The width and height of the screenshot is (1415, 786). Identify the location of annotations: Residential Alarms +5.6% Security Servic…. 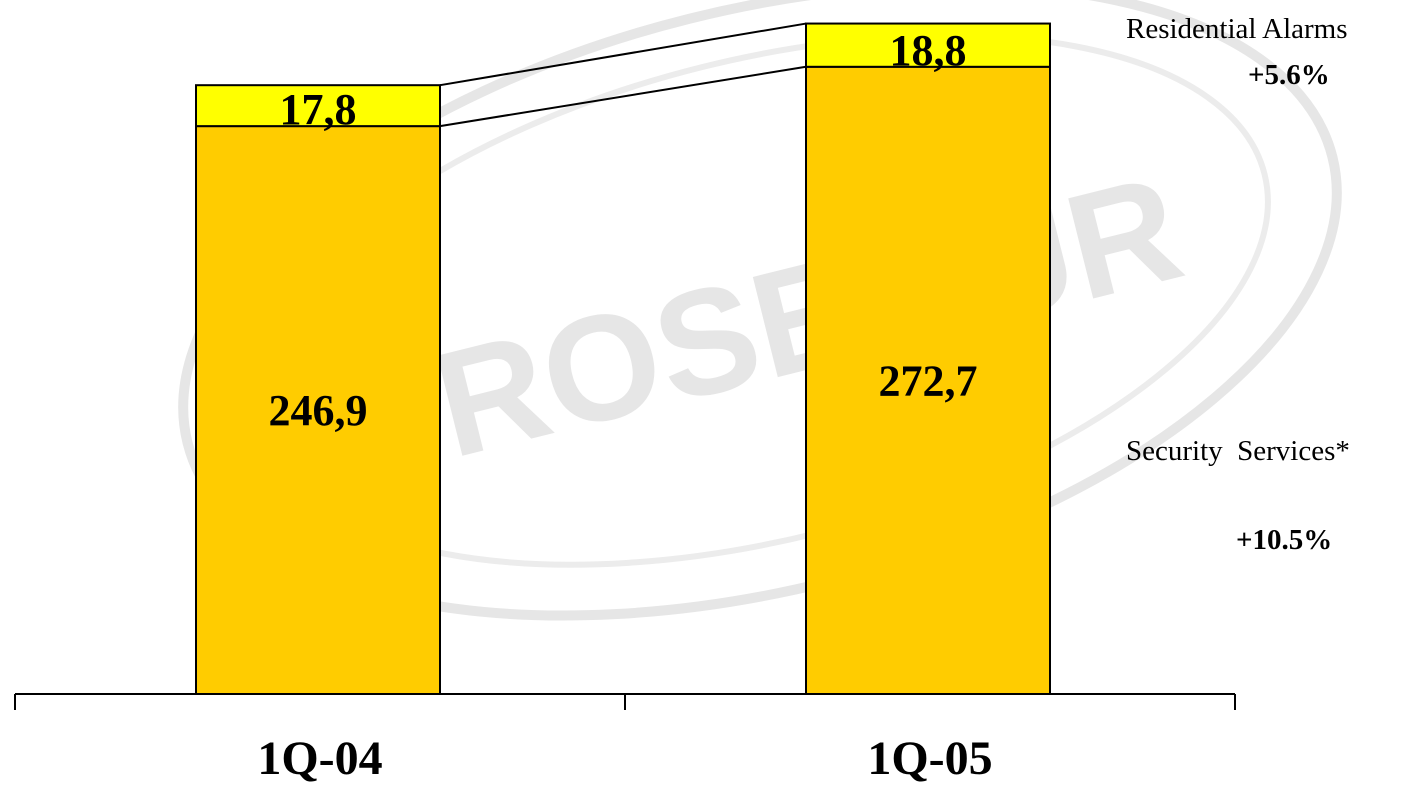
(1238, 284).